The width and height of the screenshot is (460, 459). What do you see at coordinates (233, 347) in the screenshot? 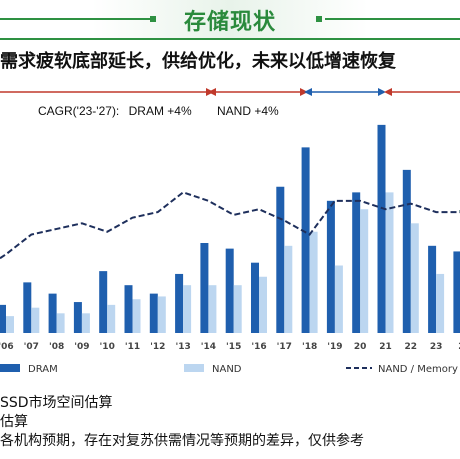
I see `x-tick-9: '15` at bounding box center [233, 347].